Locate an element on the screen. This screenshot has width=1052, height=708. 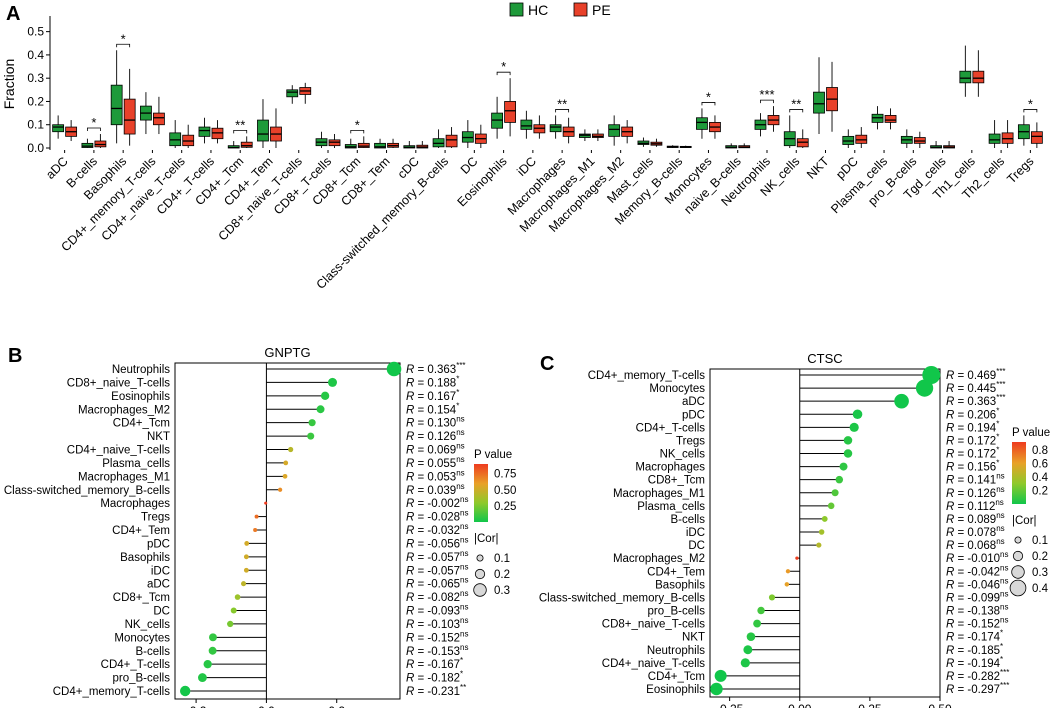
pvalue-tick-label: 0.6 is located at coordinates (1040, 465).